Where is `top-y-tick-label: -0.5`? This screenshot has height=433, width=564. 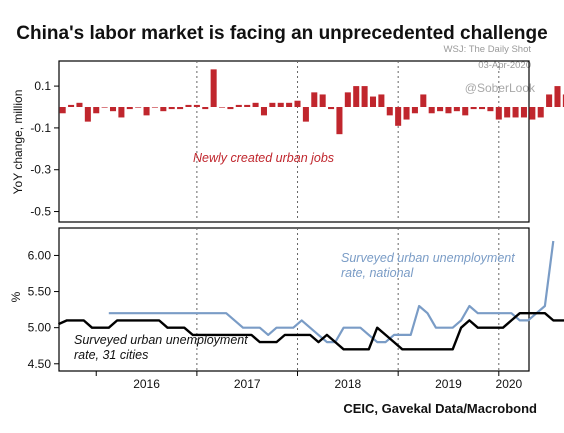 top-y-tick-label: -0.5 is located at coordinates (40, 212).